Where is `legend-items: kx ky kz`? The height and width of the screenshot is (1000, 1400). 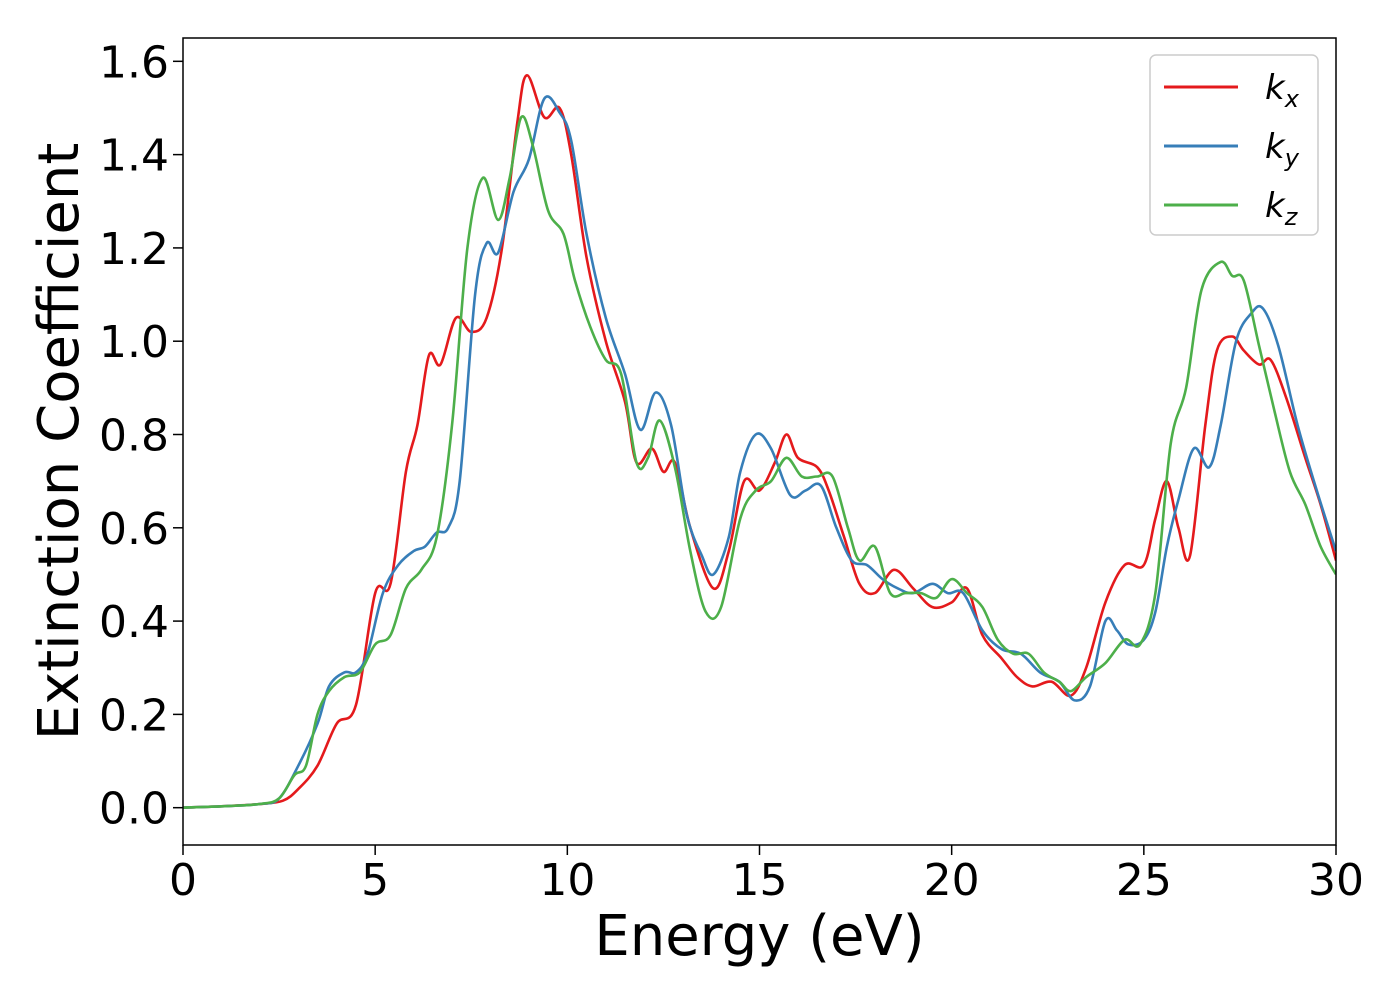 legend-items: kx ky kz is located at coordinates (1232, 149).